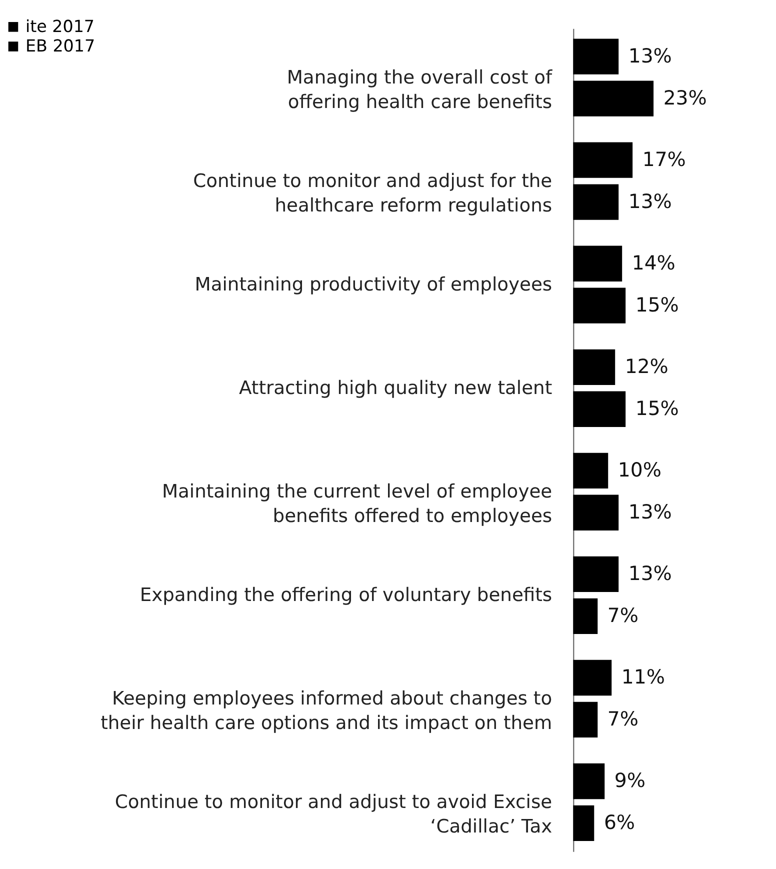 The height and width of the screenshot is (869, 776). Describe the element at coordinates (664, 159) in the screenshot. I see `data-label: 17%` at that location.